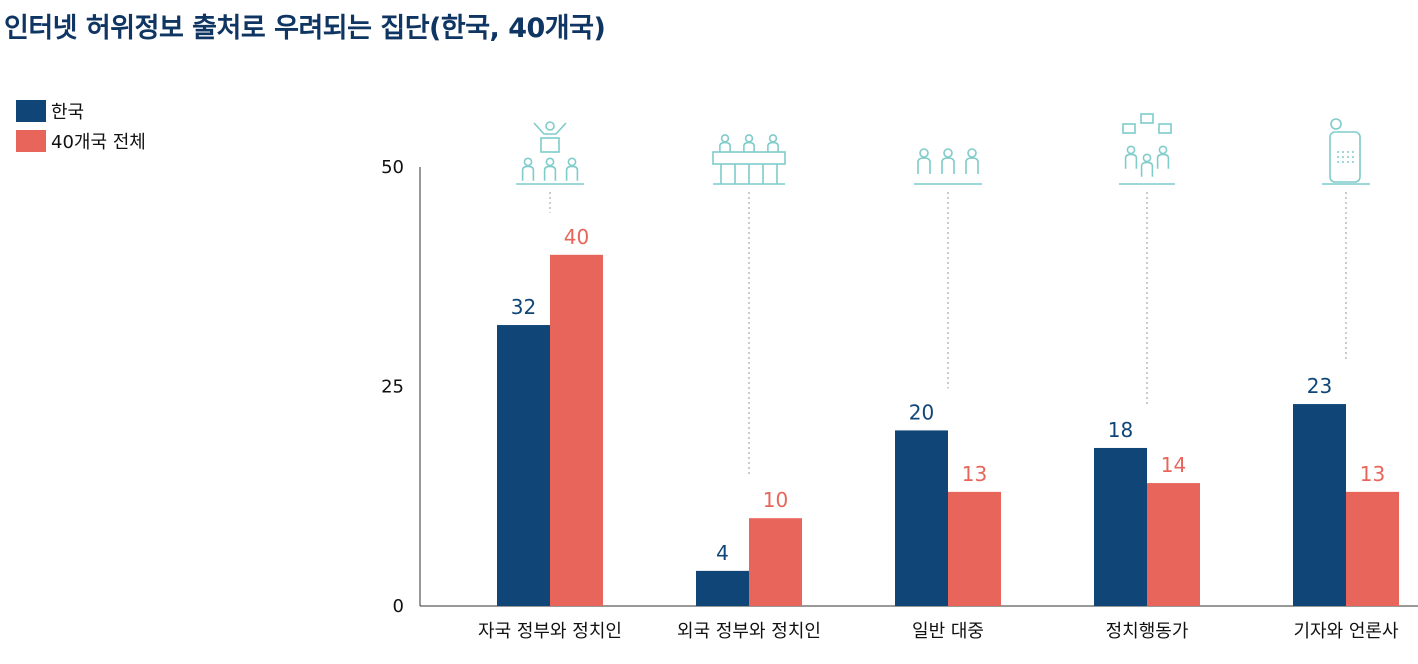 The height and width of the screenshot is (664, 1418). Describe the element at coordinates (1147, 149) in the screenshot. I see `activists-signs-icon` at that location.